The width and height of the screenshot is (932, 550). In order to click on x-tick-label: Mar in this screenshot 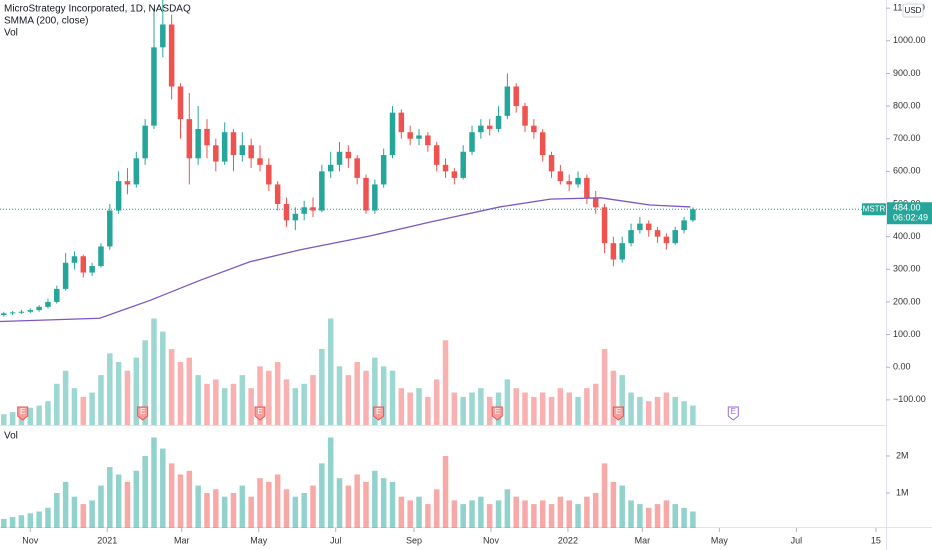, I will do `click(182, 540)`.